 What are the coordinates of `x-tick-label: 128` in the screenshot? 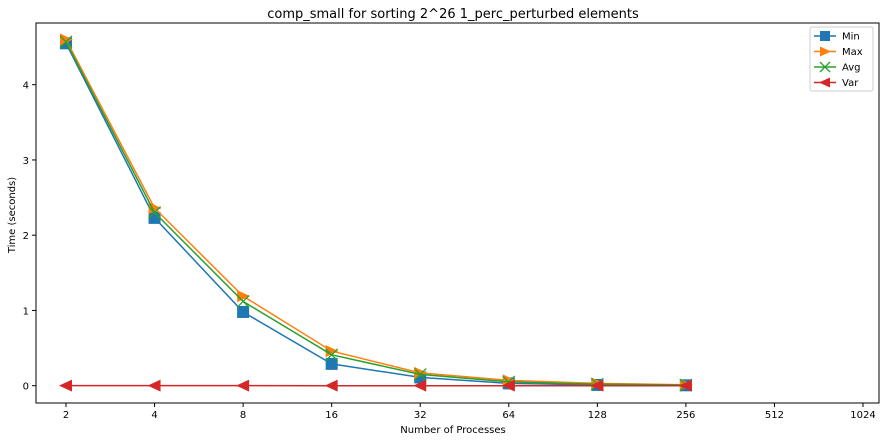 It's located at (597, 415).